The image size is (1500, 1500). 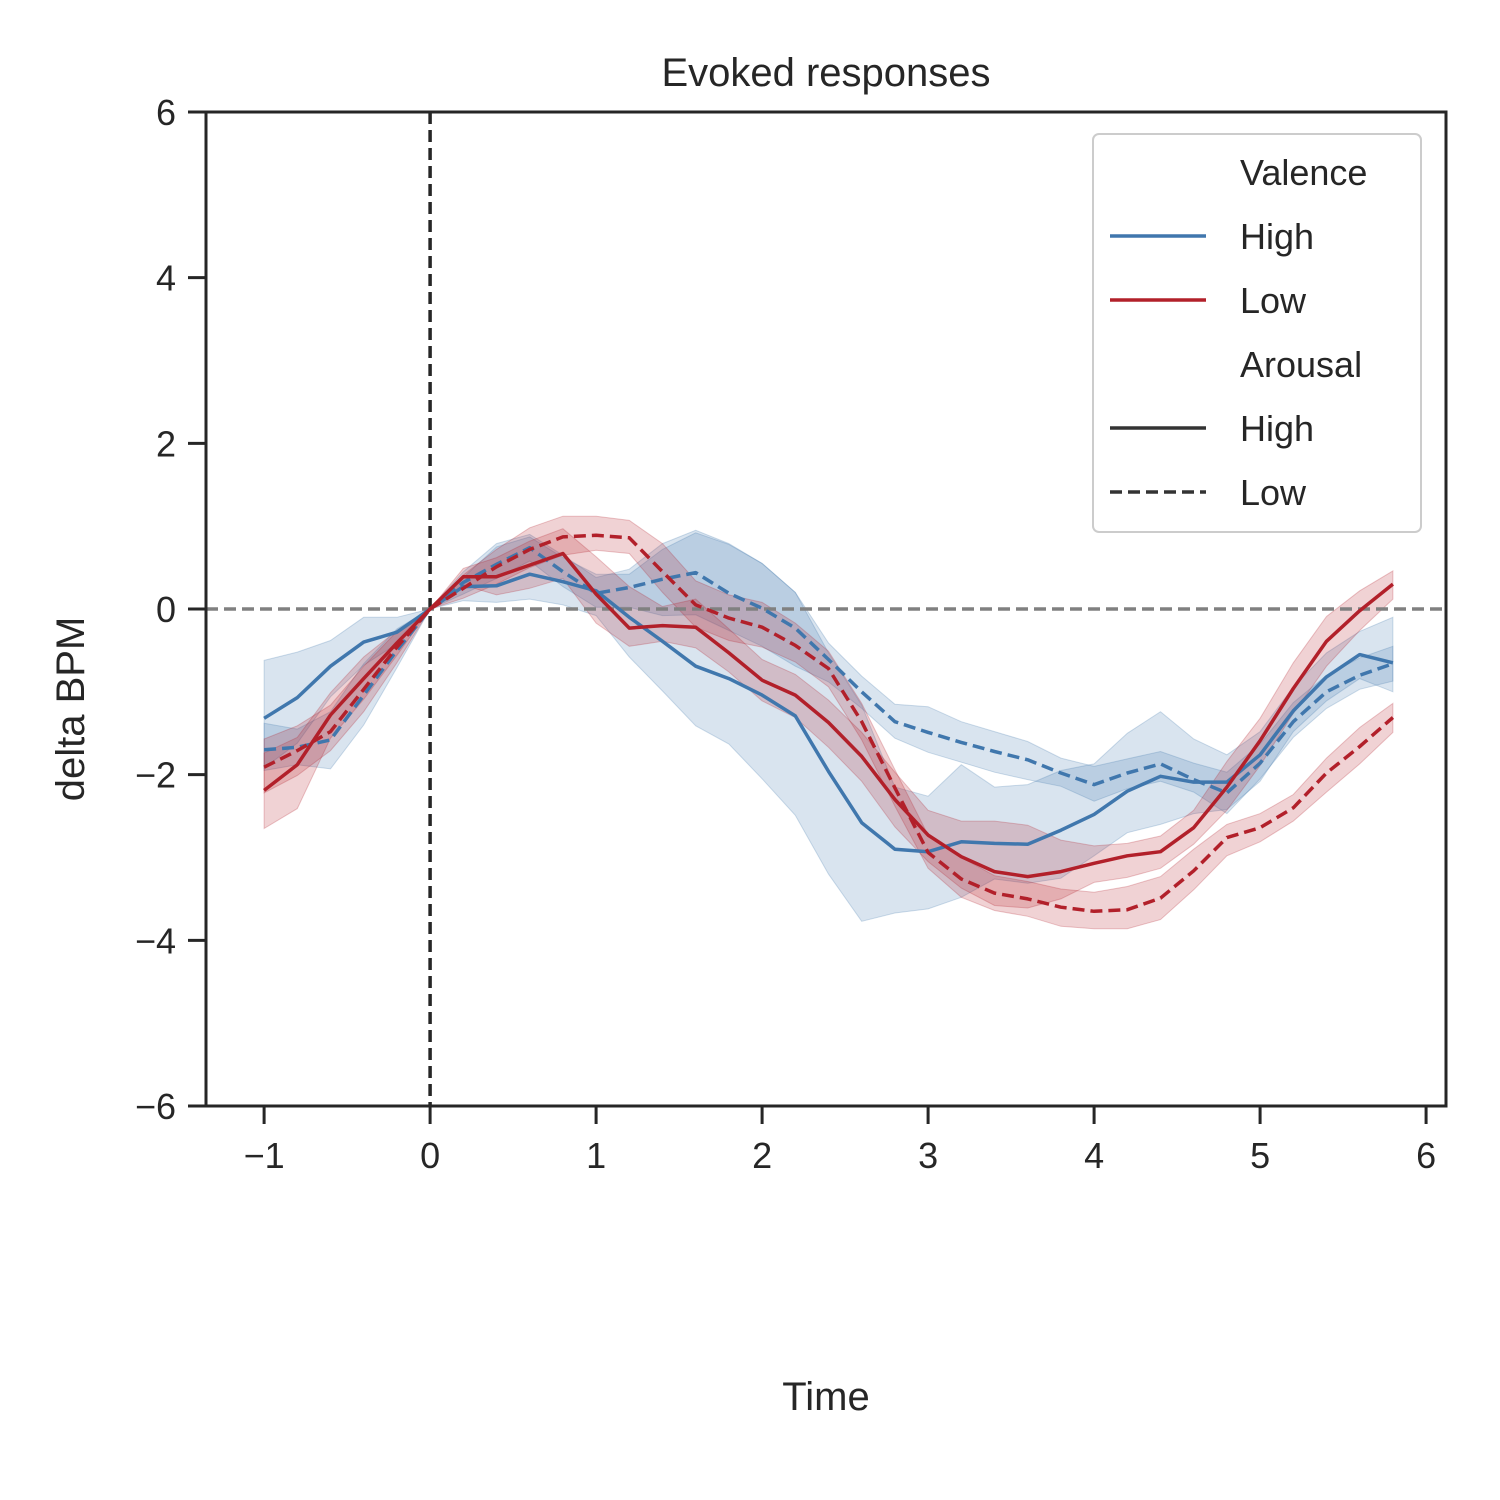 I want to click on chart-title: Evoked responses, so click(x=825, y=73).